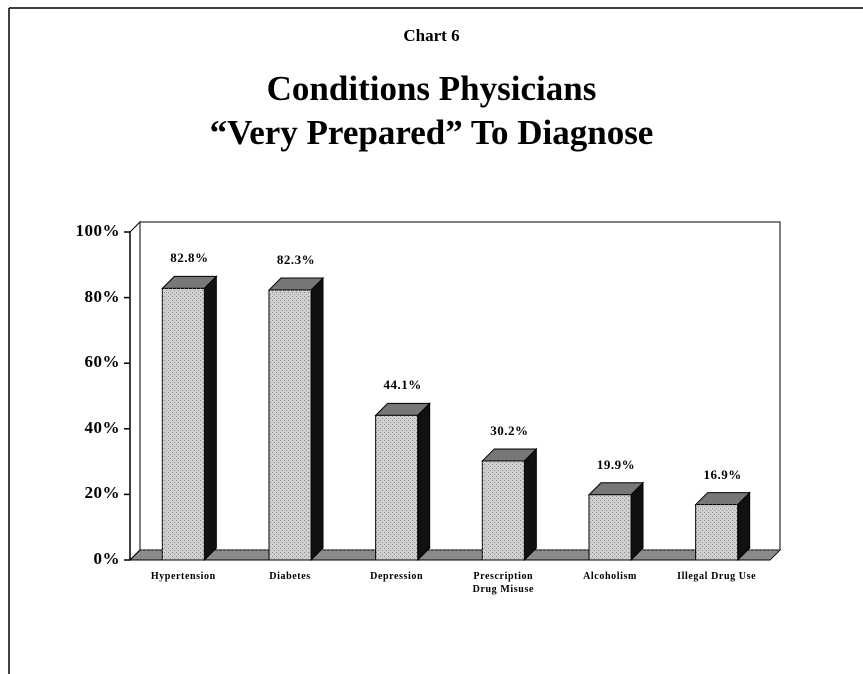 This screenshot has height=674, width=863. I want to click on y-tick-label: 20%, so click(102, 493).